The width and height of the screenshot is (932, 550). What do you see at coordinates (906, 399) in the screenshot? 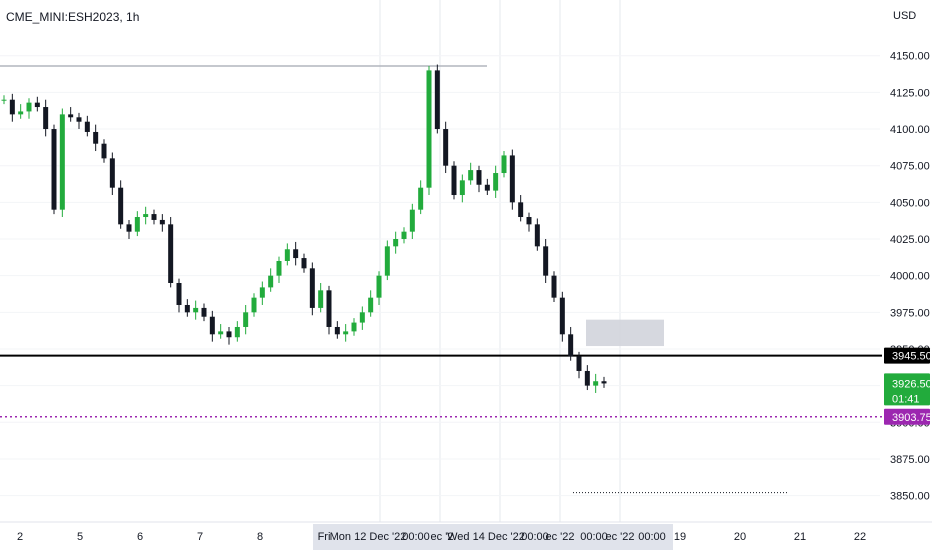
I see `countdown-text: 01:41` at bounding box center [906, 399].